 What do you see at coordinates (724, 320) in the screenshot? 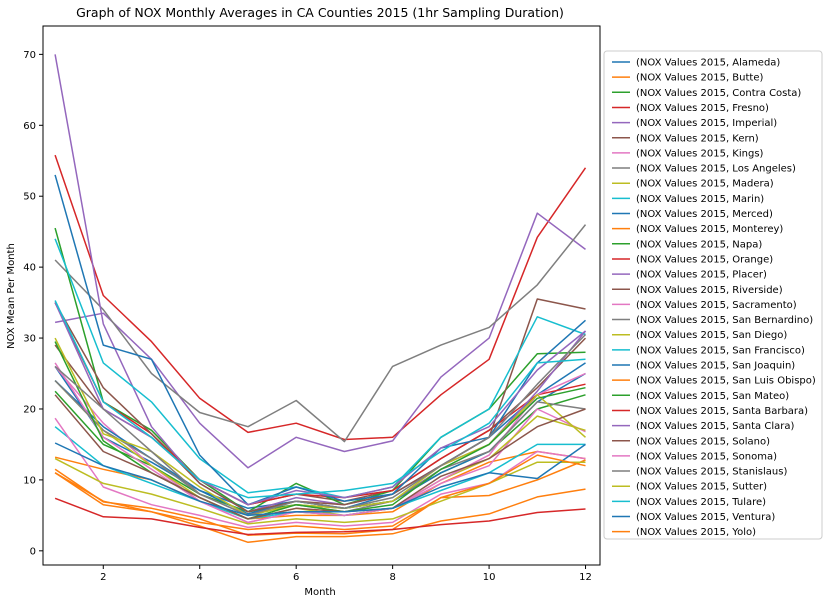
I see `legend-label: (NOX Values 2015, San Bernardino)` at bounding box center [724, 320].